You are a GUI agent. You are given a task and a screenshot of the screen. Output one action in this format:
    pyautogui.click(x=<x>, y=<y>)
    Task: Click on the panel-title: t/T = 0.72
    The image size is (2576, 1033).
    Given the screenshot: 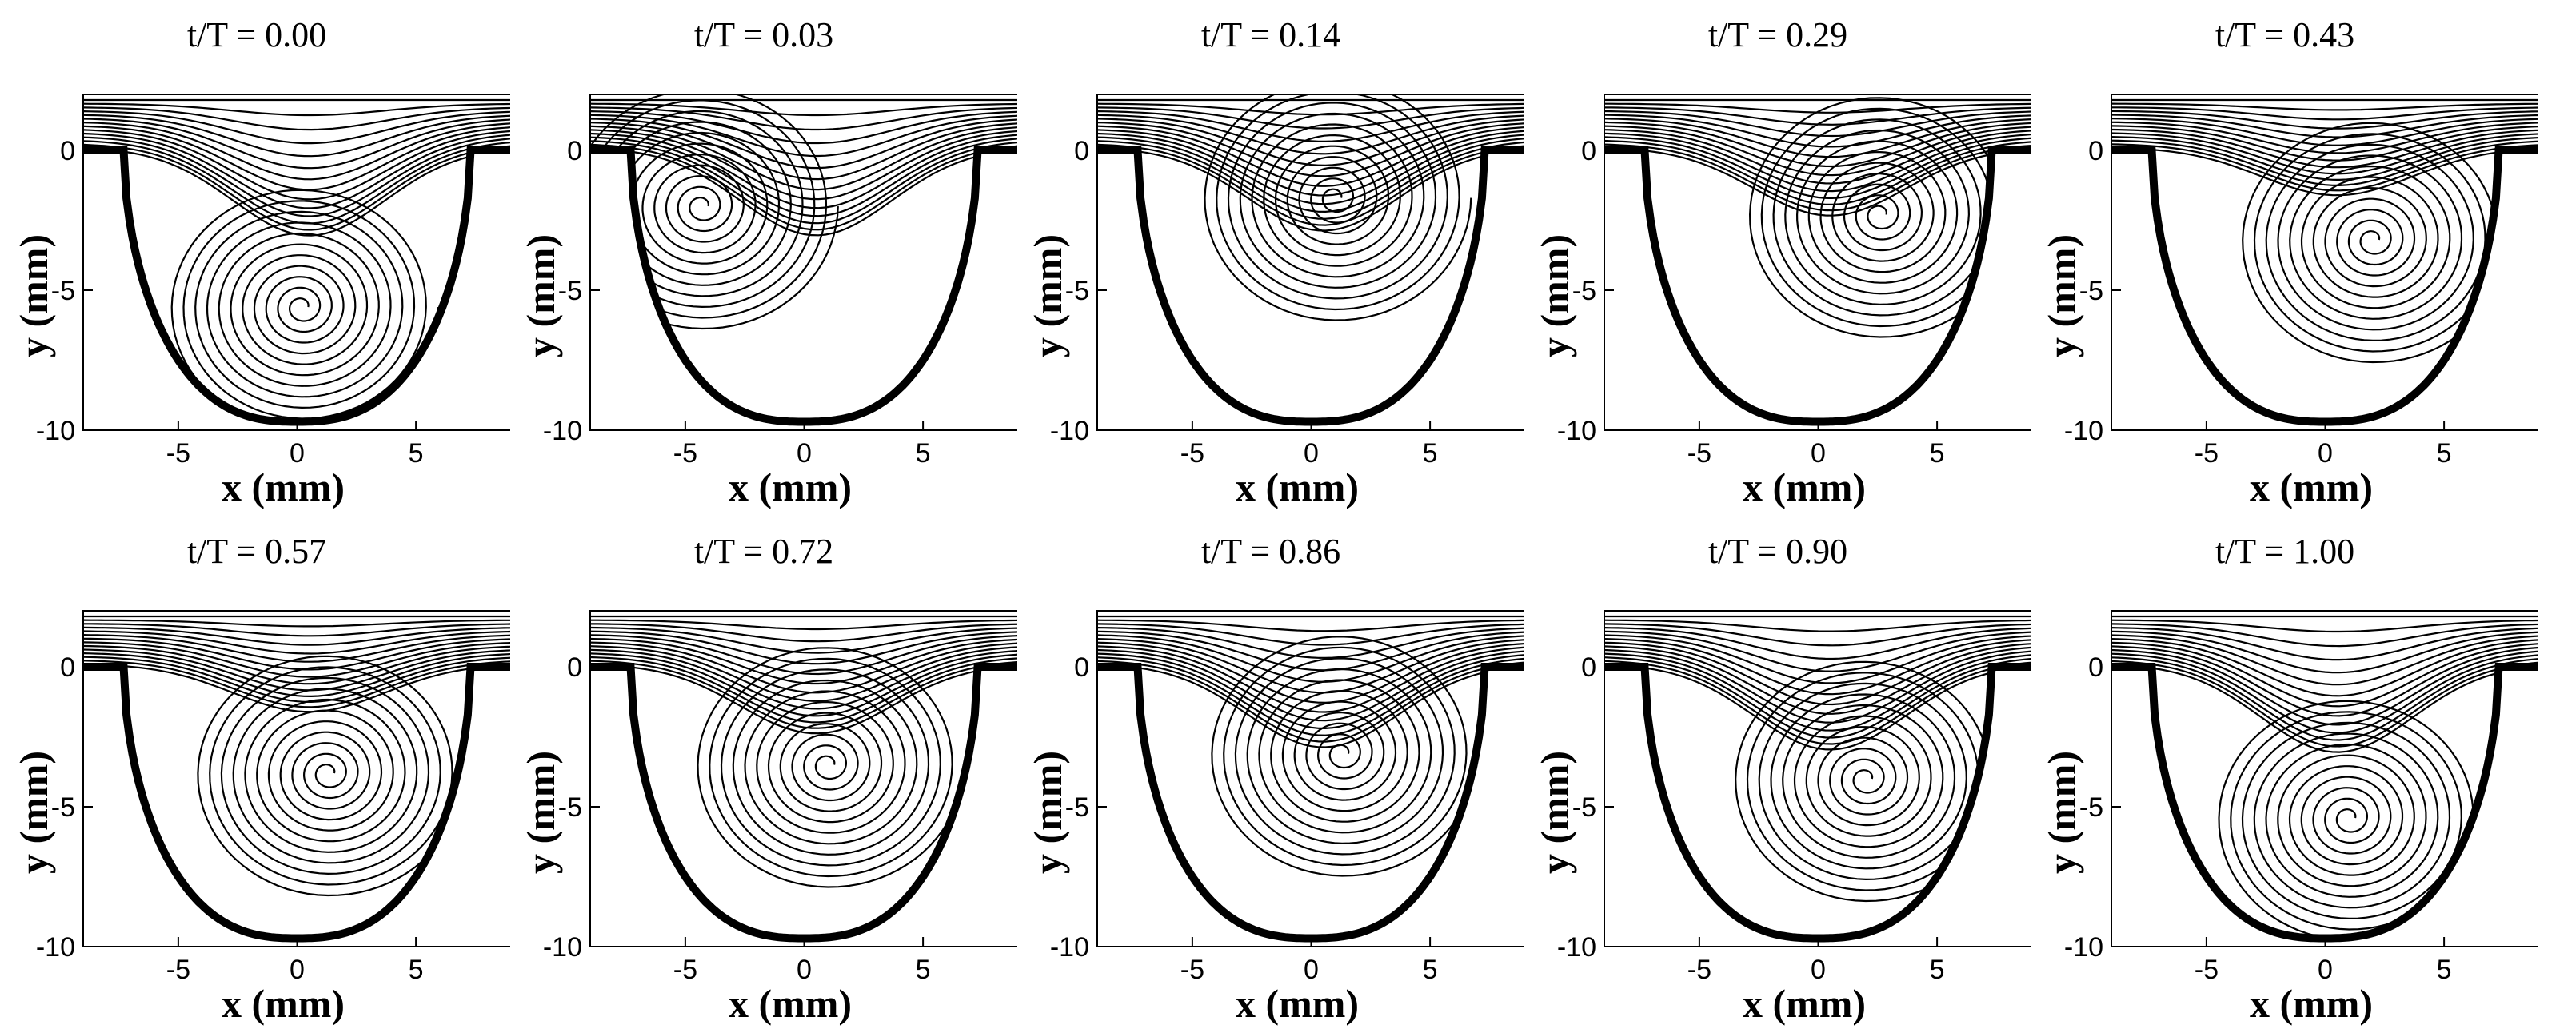 What is the action you would take?
    pyautogui.click(x=763, y=551)
    